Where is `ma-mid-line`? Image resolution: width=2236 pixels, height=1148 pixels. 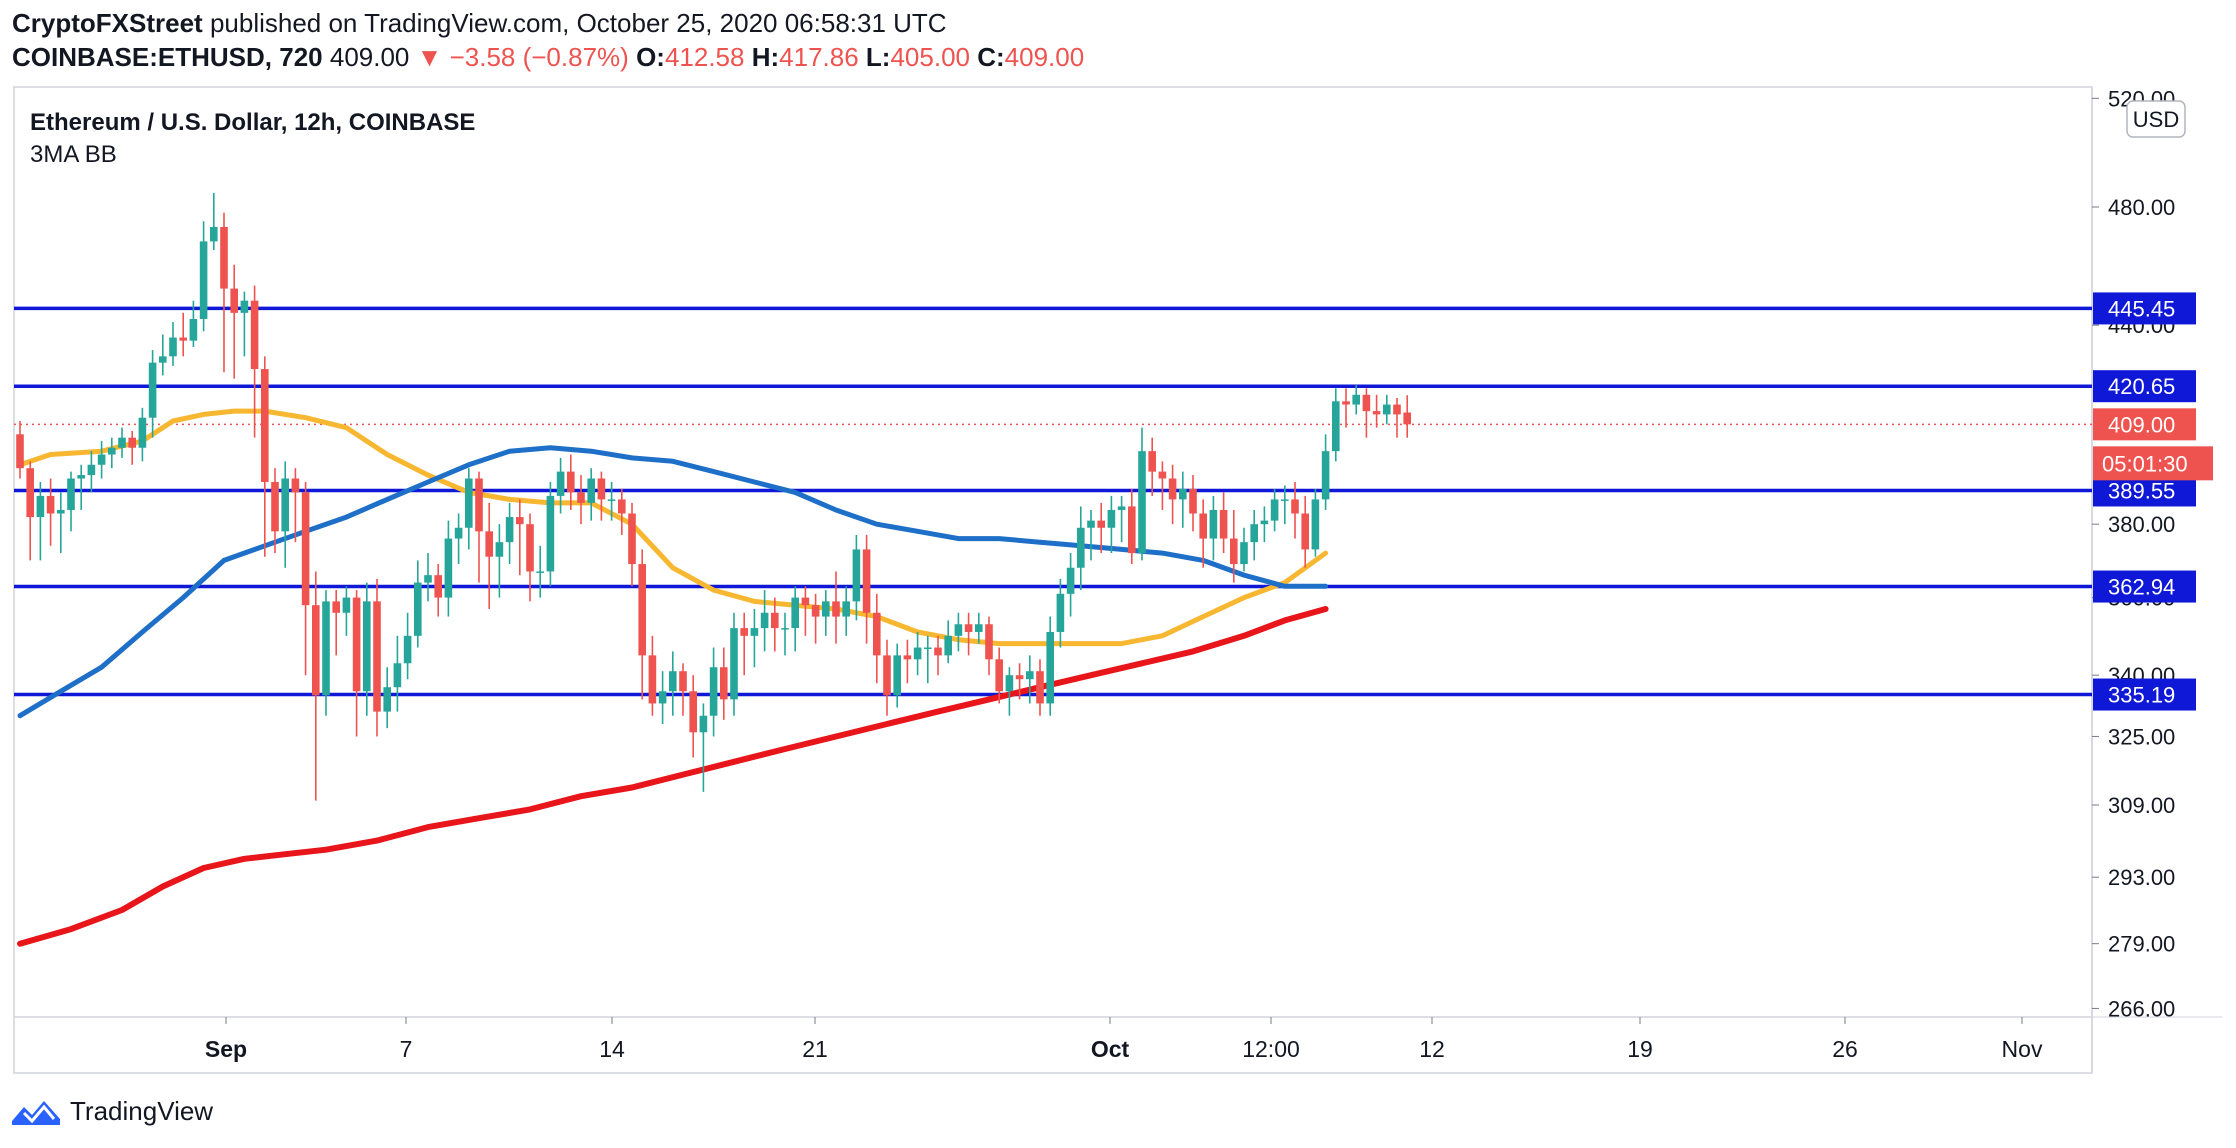
ma-mid-line is located at coordinates (673, 582).